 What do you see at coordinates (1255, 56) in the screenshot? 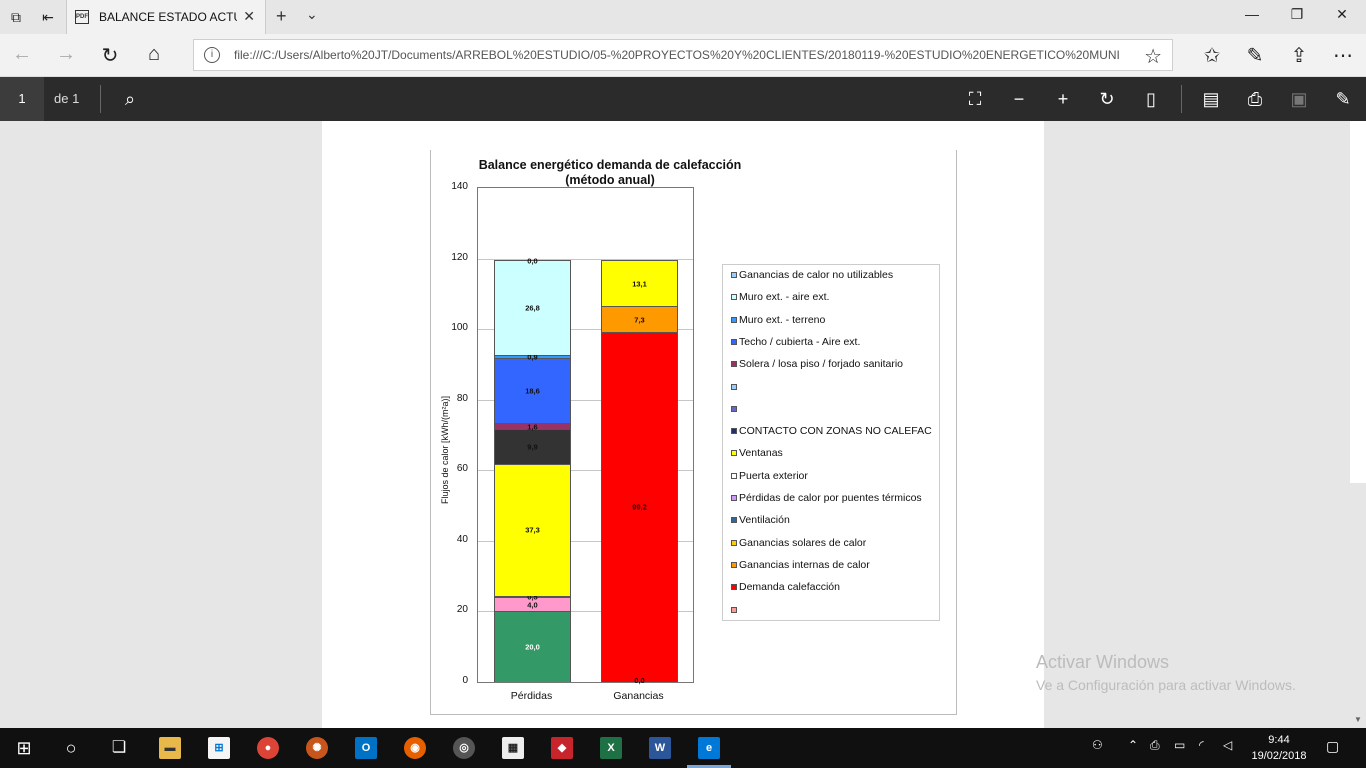
I see `web-note-icon: ✎` at bounding box center [1255, 56].